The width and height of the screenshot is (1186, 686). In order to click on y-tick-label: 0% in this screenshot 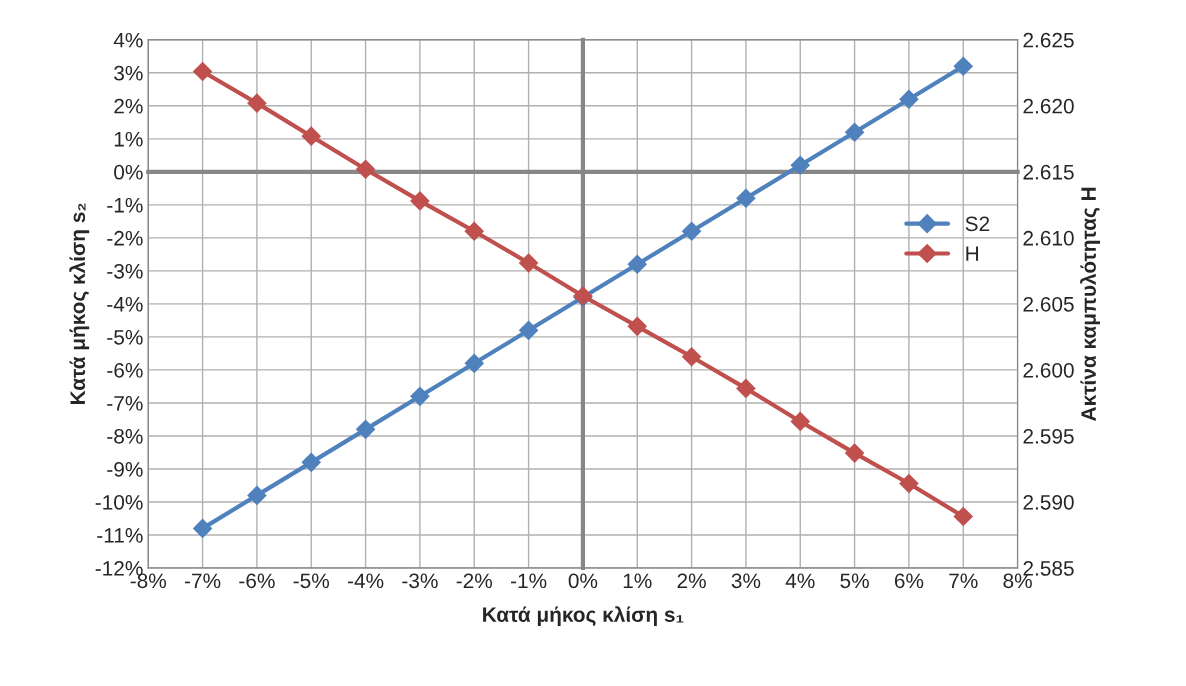, I will do `click(128, 172)`.